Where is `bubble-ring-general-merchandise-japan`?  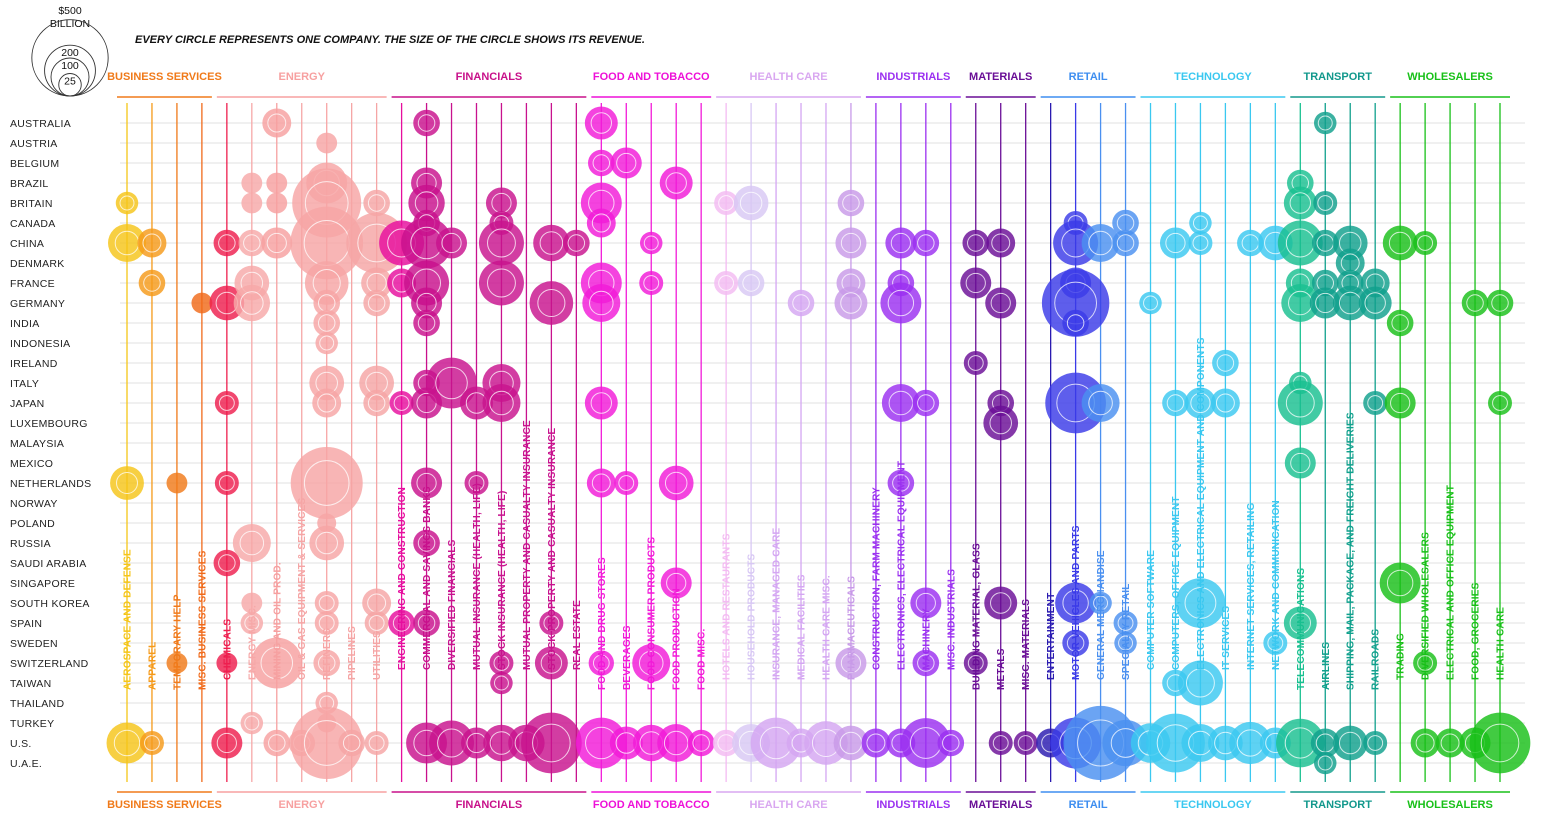 bubble-ring-general-merchandise-japan is located at coordinates (1100, 403).